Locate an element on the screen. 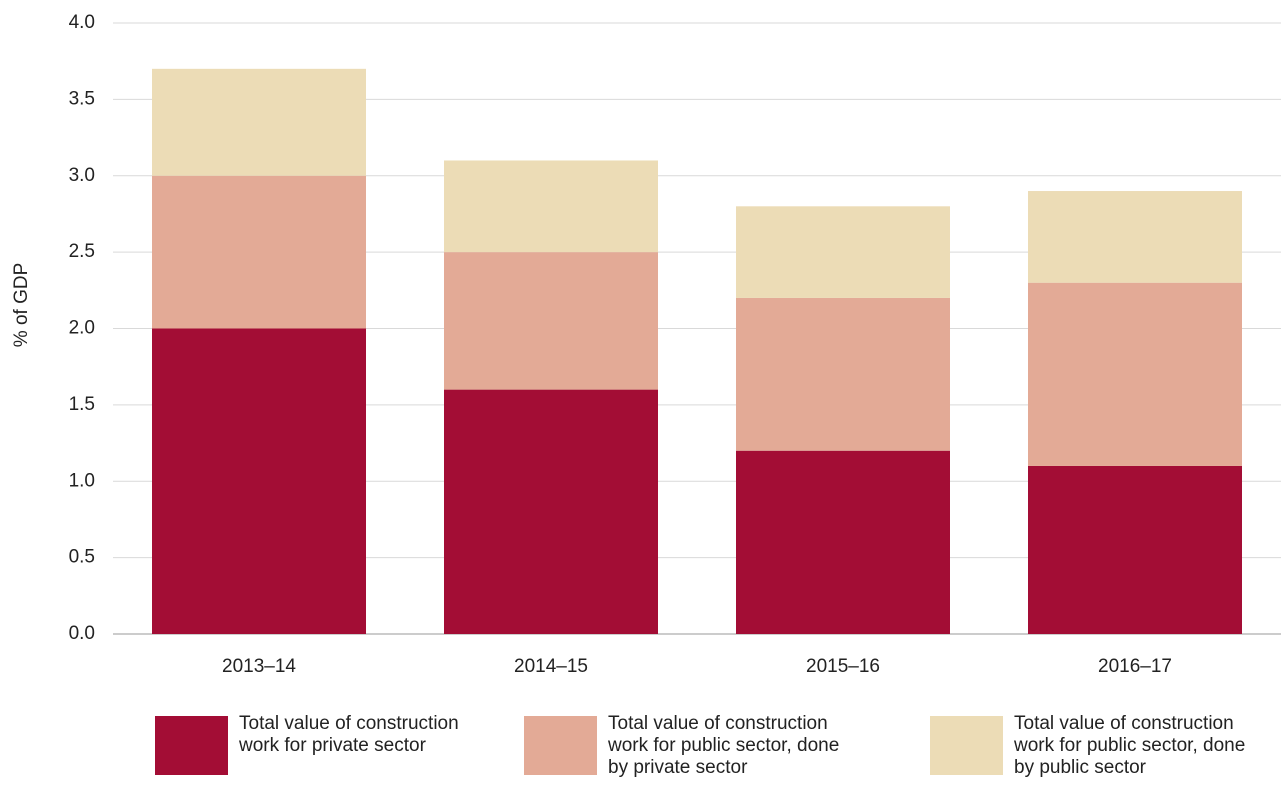 The height and width of the screenshot is (794, 1281). y-tick-label: 0.5 is located at coordinates (82, 557).